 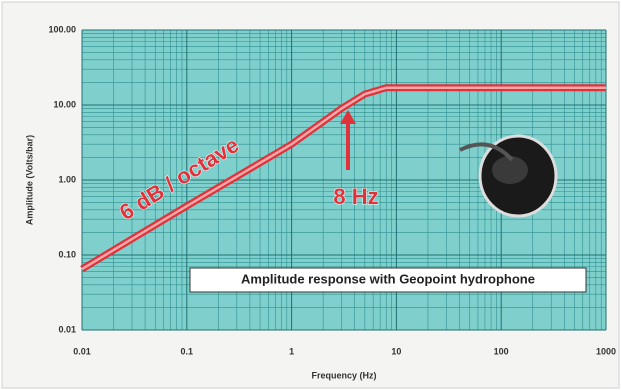 What do you see at coordinates (67, 254) in the screenshot?
I see `y-tick-label: 0.10` at bounding box center [67, 254].